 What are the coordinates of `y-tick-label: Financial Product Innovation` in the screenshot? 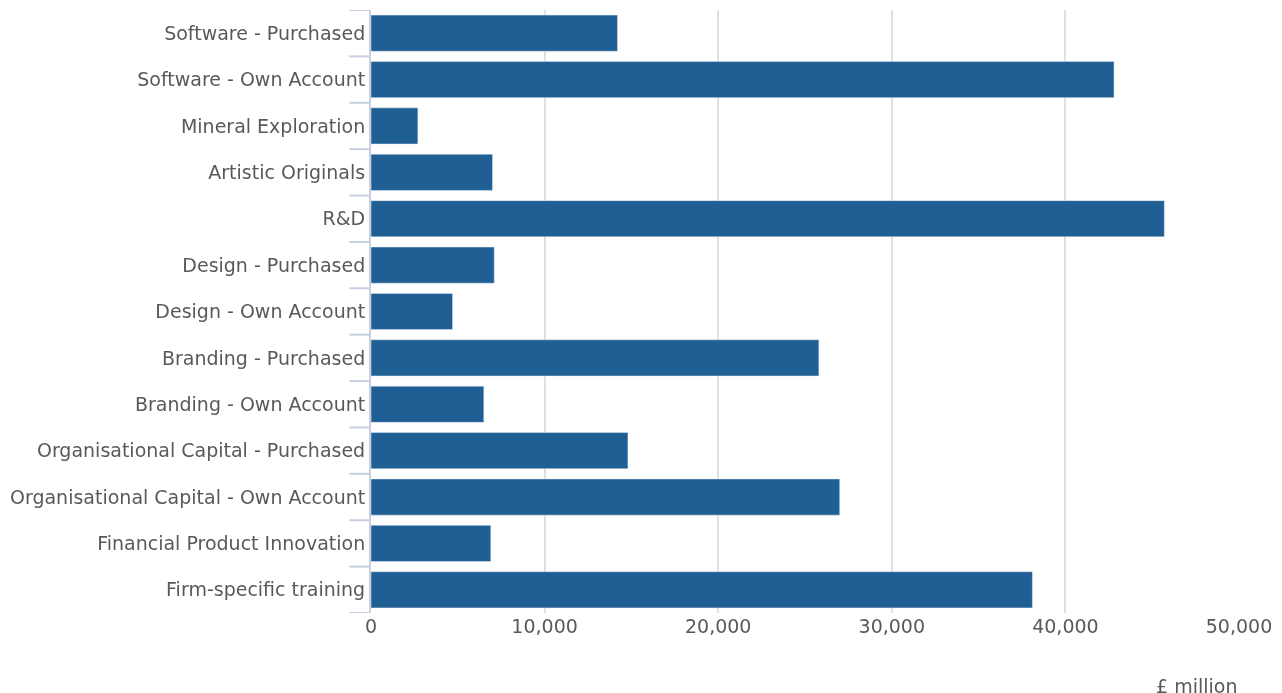 It's located at (231, 543).